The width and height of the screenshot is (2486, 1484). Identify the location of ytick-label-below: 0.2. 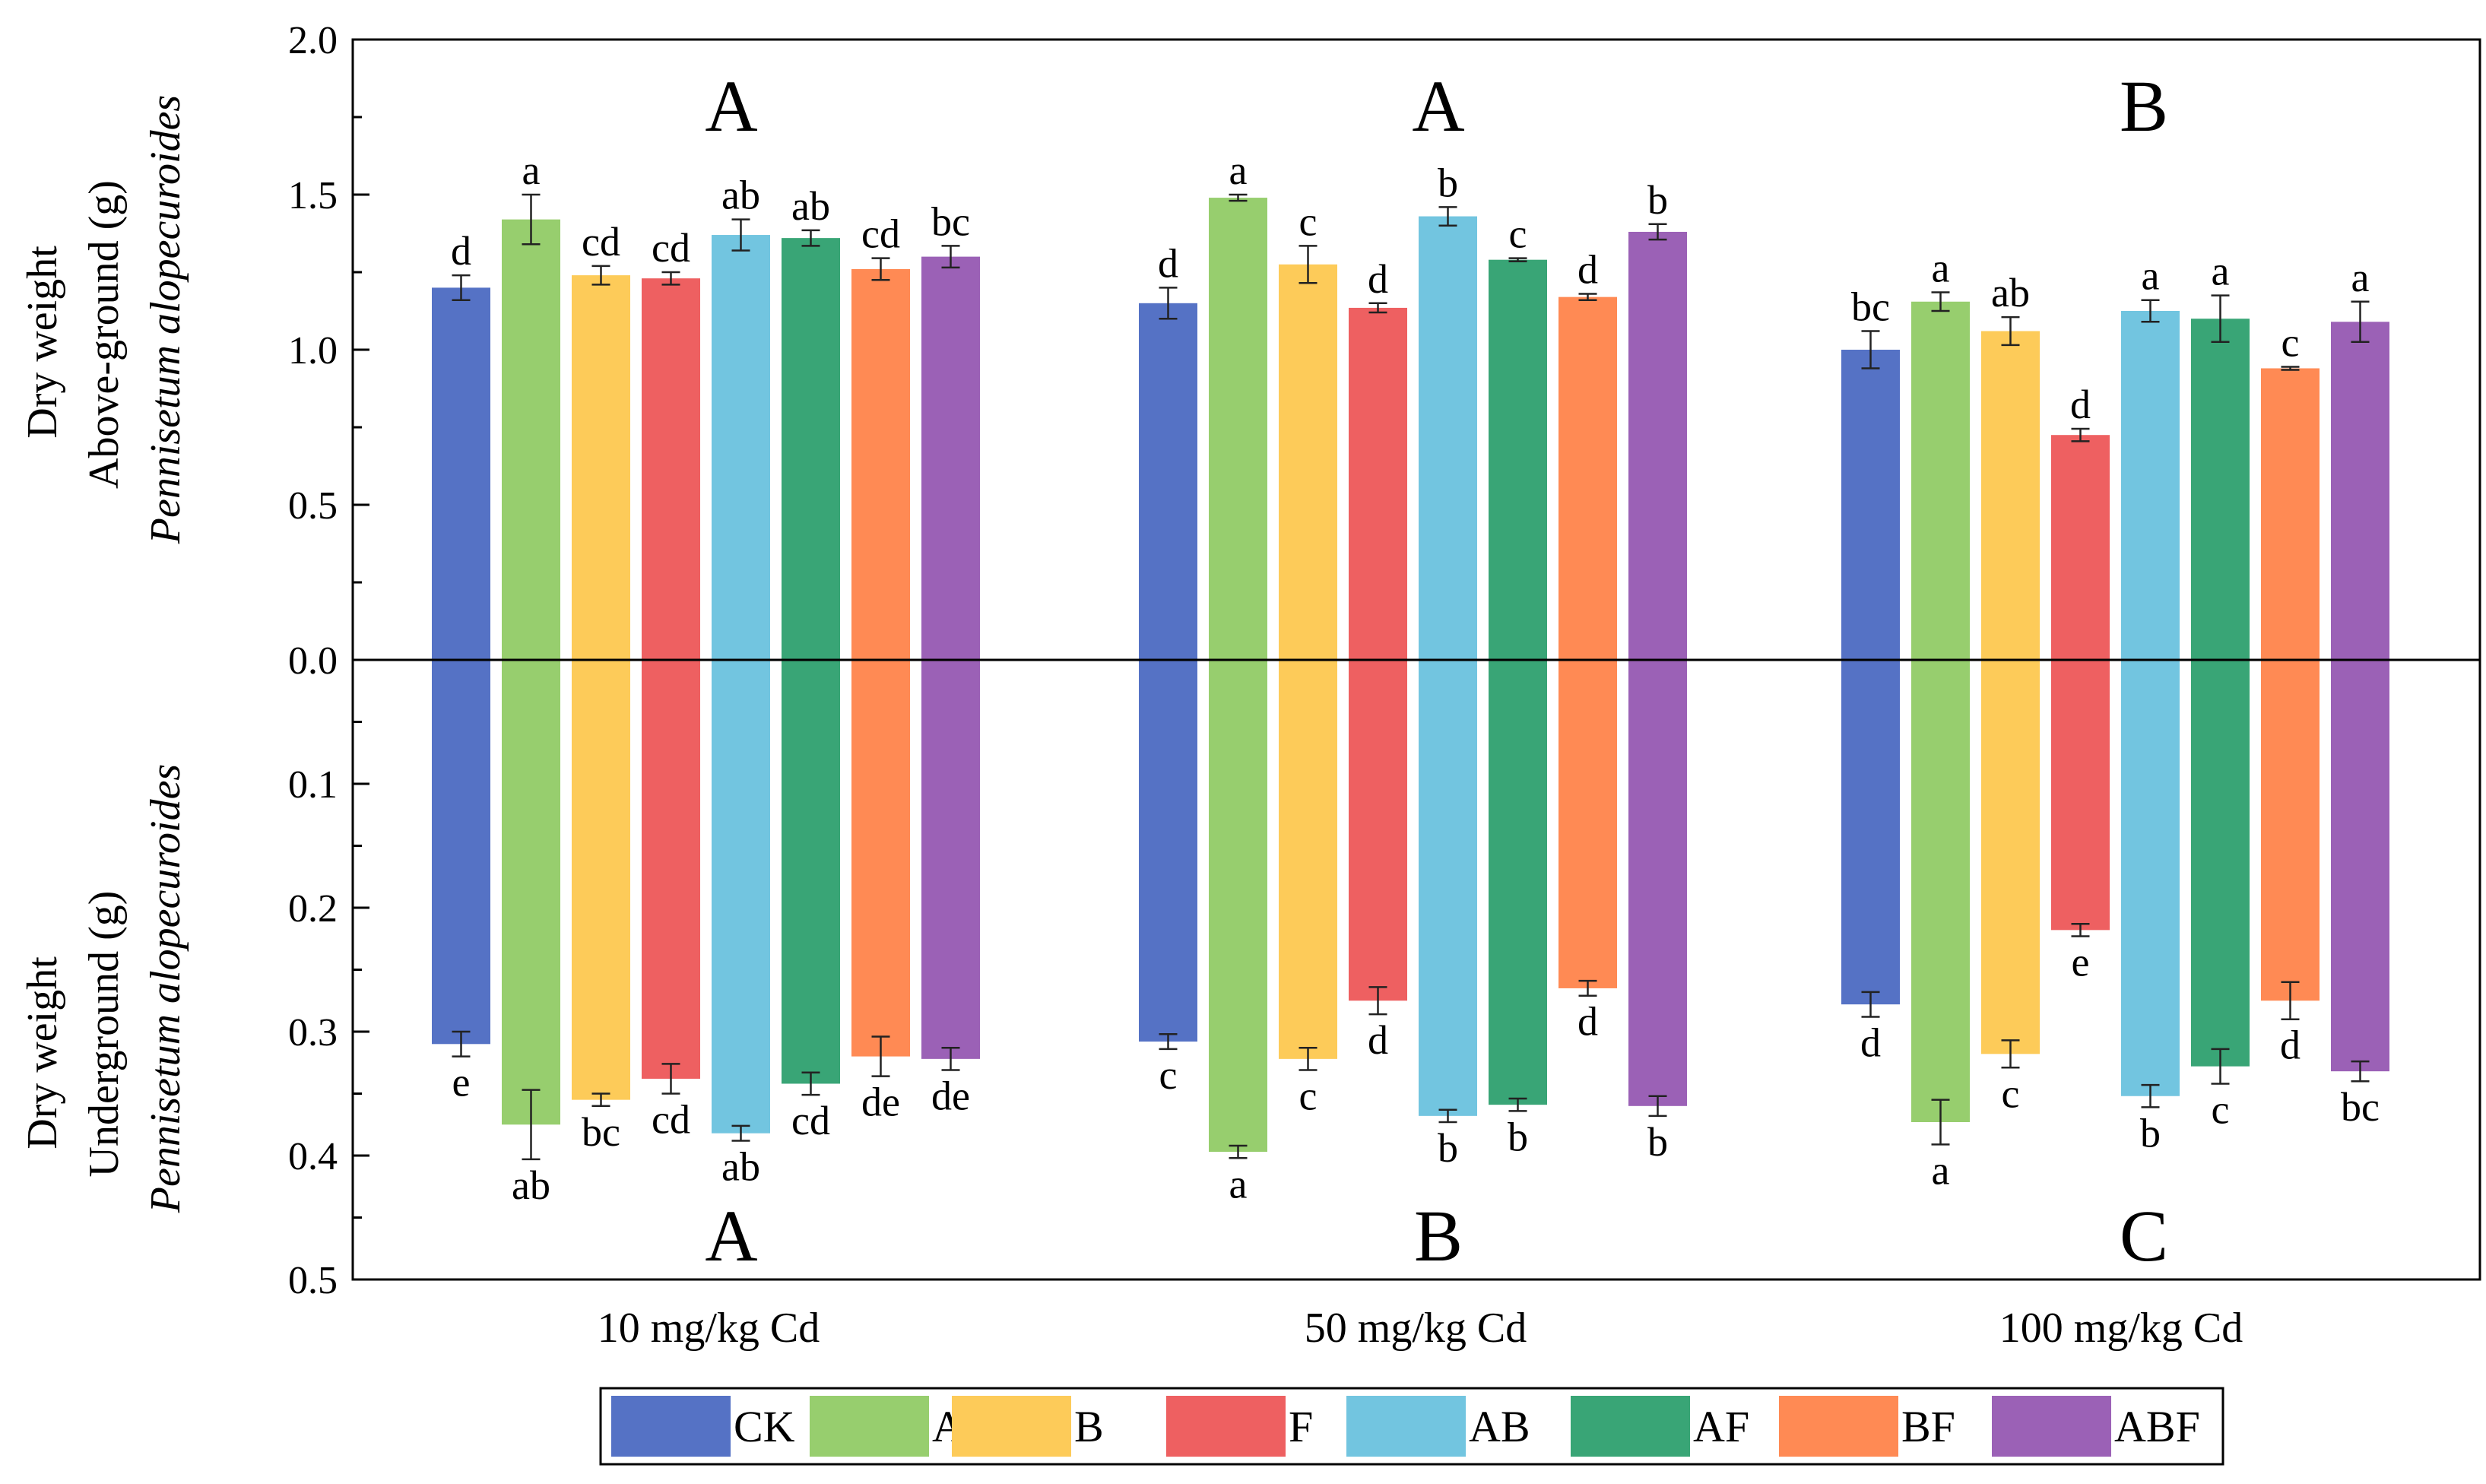
(313, 909).